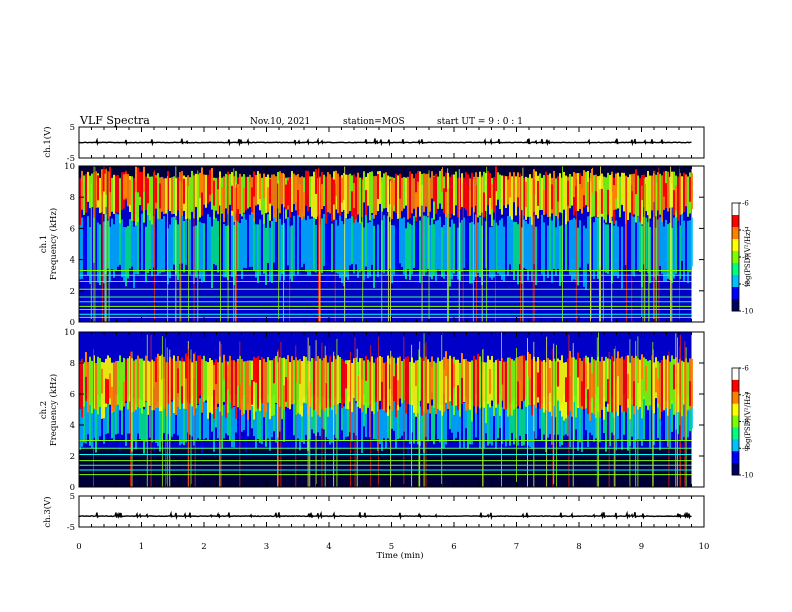  Describe the element at coordinates (704, 547) in the screenshot. I see `time-tick-label: 10` at that location.